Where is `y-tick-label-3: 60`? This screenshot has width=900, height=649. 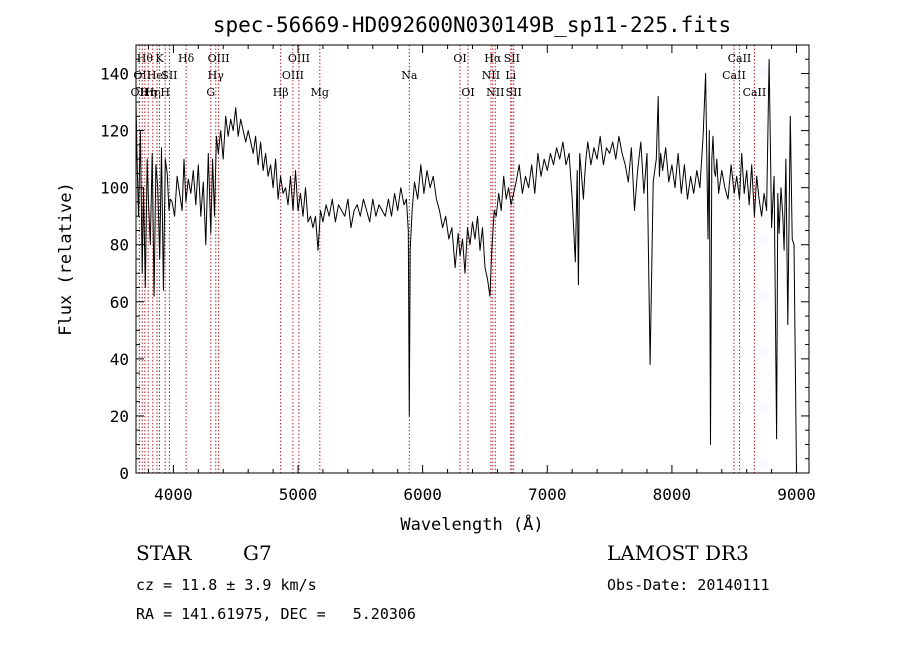
y-tick-label-3: 60 is located at coordinates (119, 302).